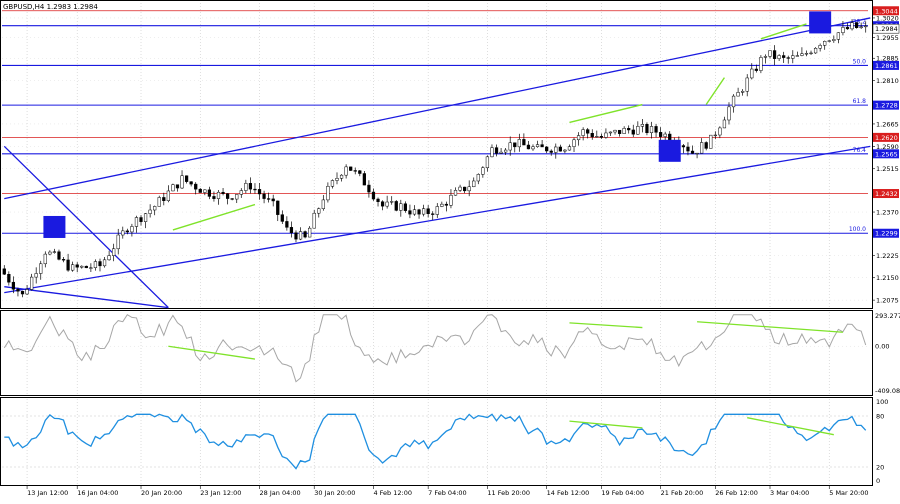 Image resolution: width=900 pixels, height=504 pixels. I want to click on cci-divergence-line, so click(770, 327).